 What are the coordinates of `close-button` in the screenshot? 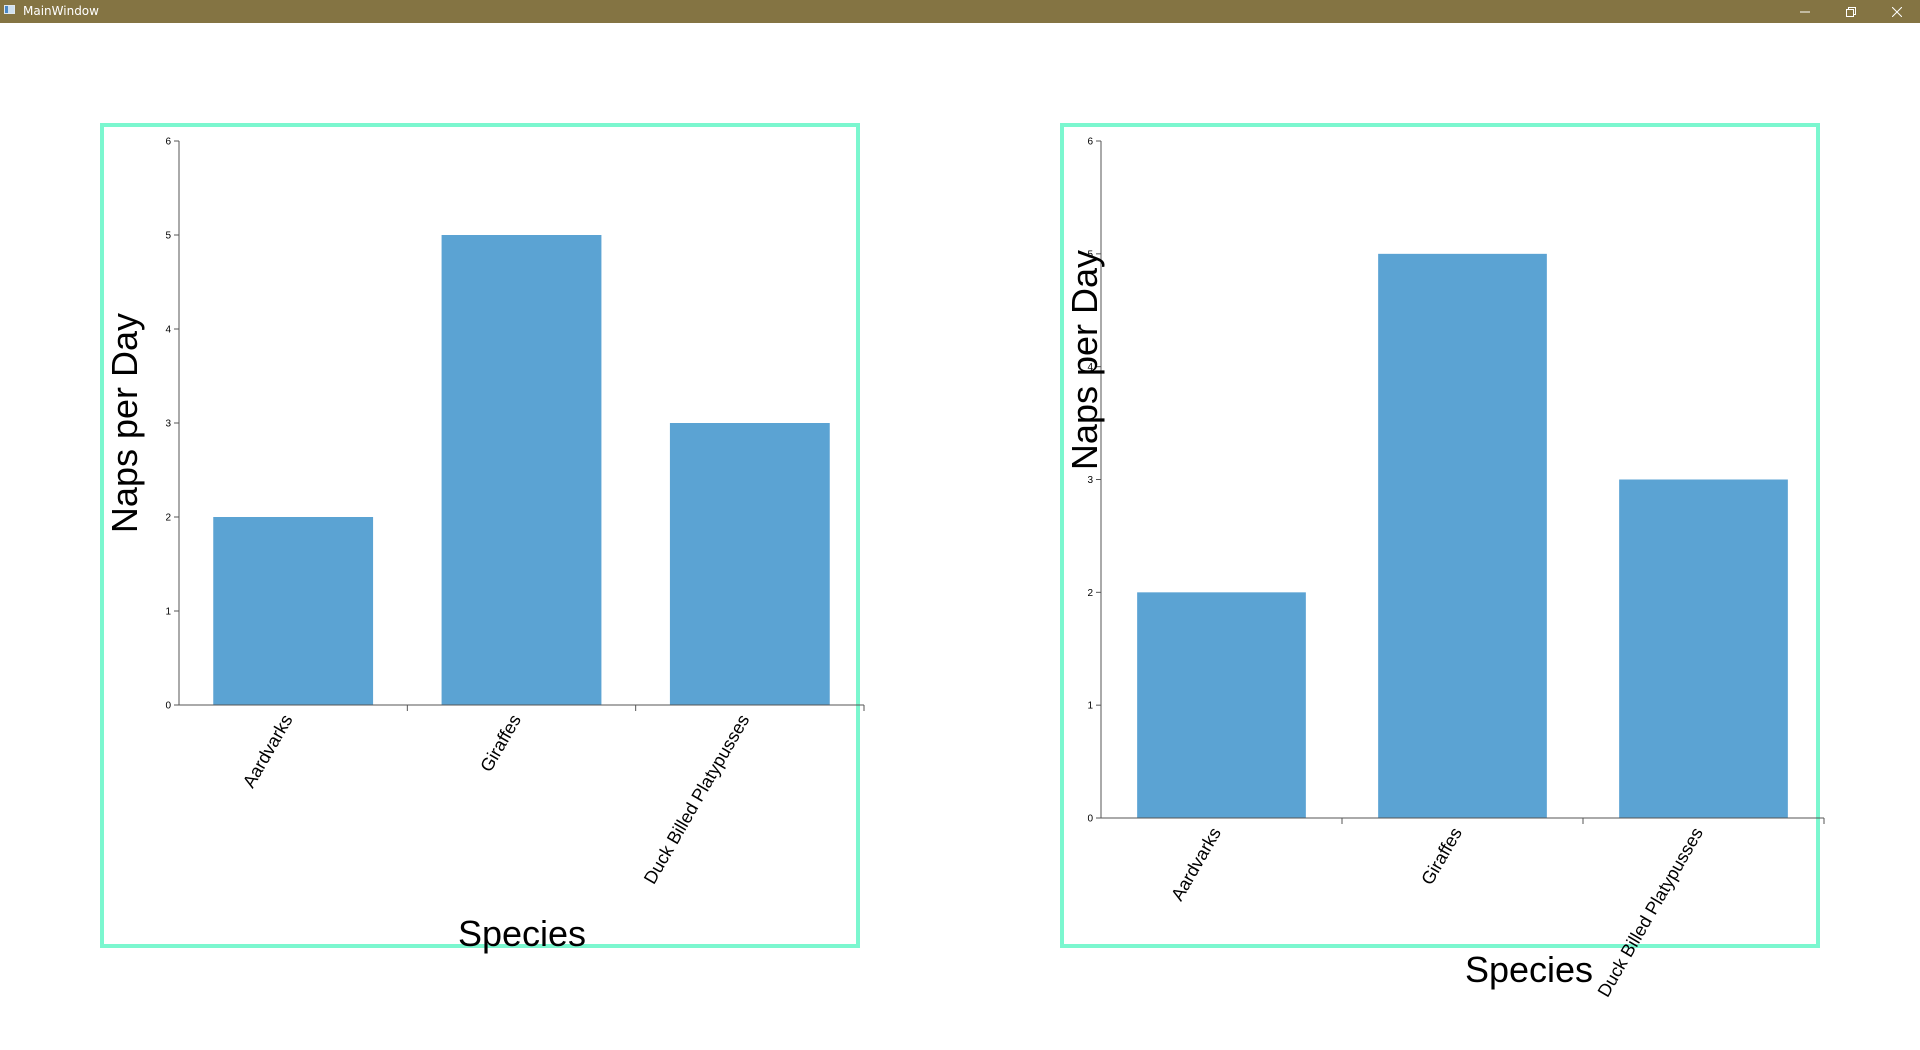 It's located at (1897, 11).